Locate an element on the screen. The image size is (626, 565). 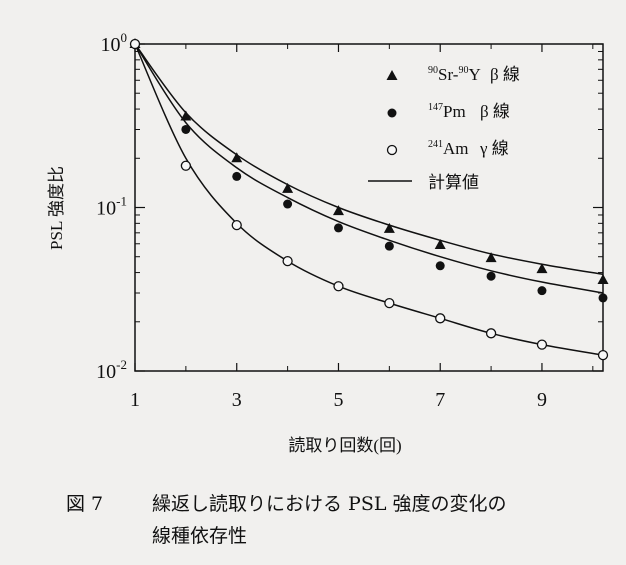
y-tick-label: 10⁻² is located at coordinates (111, 370).